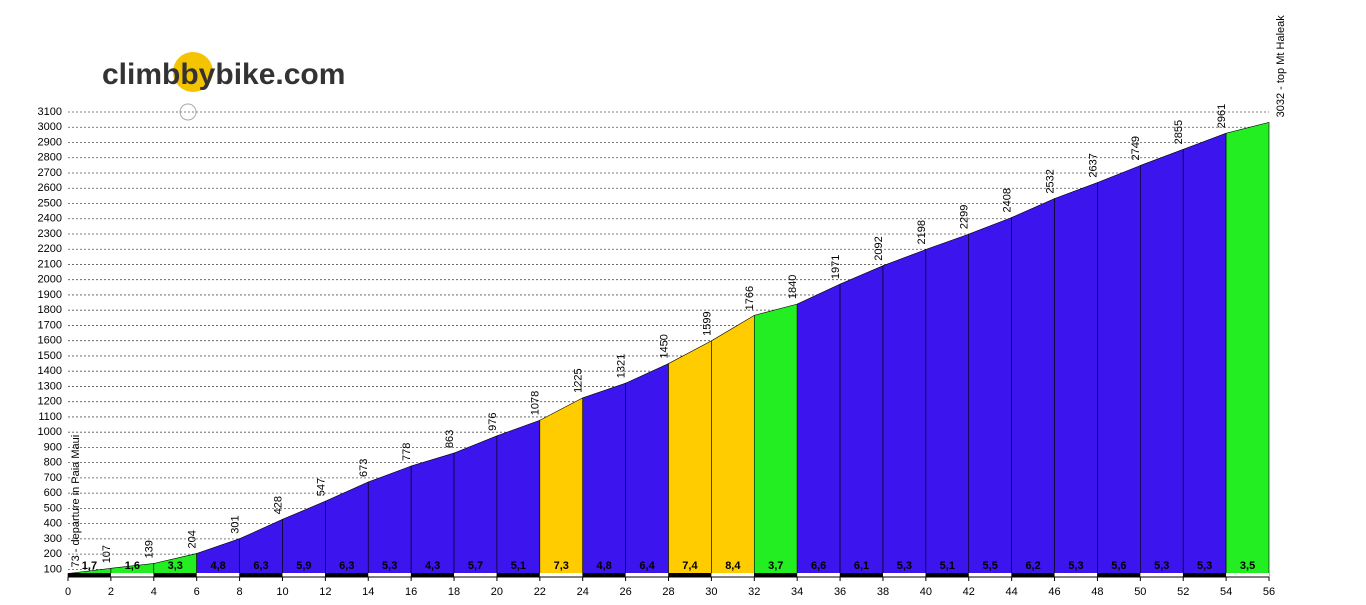  I want to click on elevation-label: 2532, so click(1050, 181).